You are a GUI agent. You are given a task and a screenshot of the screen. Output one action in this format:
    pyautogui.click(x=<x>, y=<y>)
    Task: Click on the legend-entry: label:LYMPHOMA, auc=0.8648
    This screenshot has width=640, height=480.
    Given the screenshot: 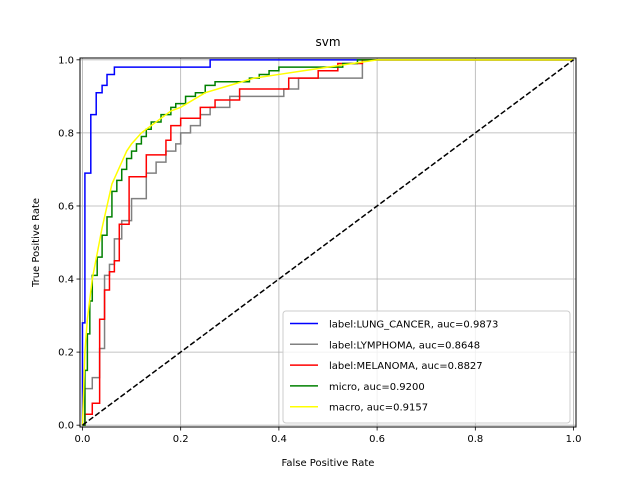 What is the action you would take?
    pyautogui.click(x=404, y=345)
    